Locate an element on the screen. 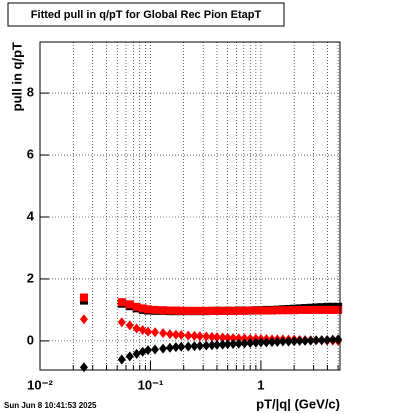  title-box is located at coordinates (146, 14).